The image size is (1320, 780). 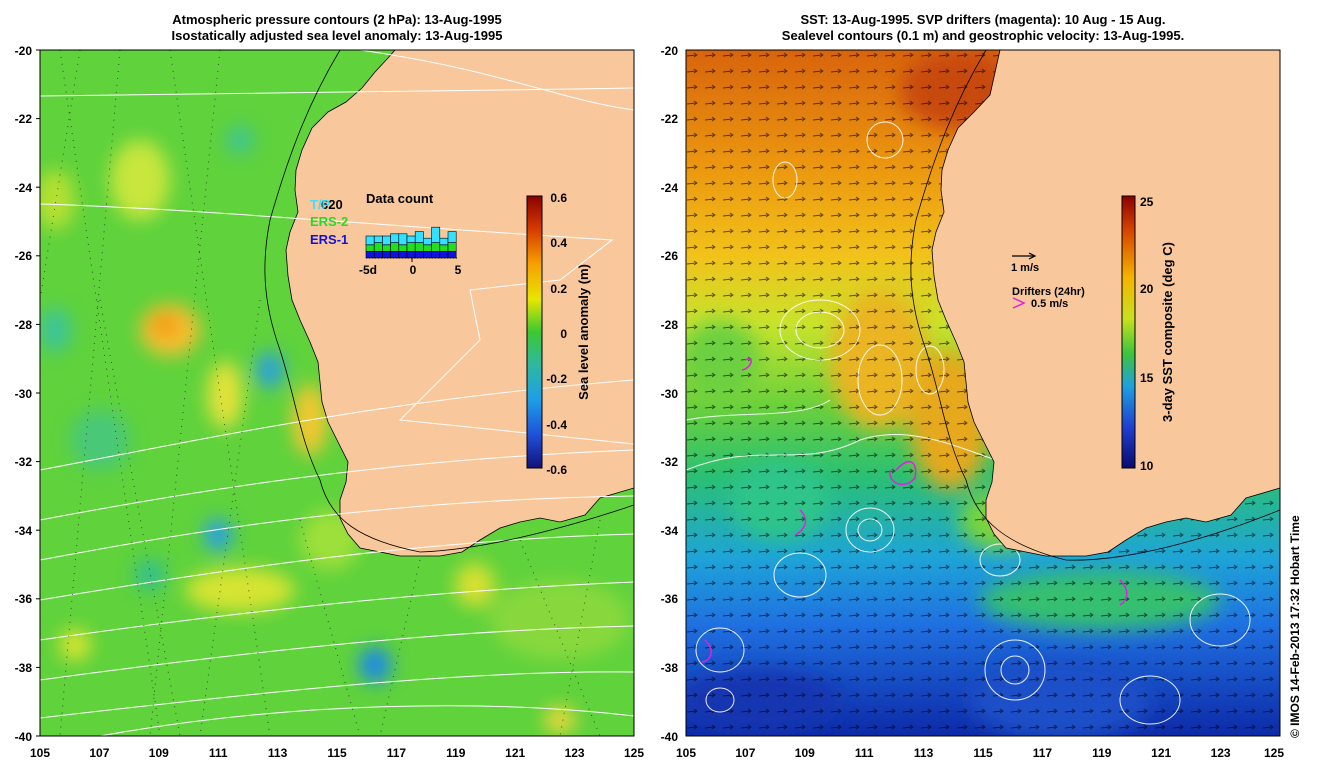 What do you see at coordinates (329, 239) in the screenshot?
I see `legend-ers1: ERS-1` at bounding box center [329, 239].